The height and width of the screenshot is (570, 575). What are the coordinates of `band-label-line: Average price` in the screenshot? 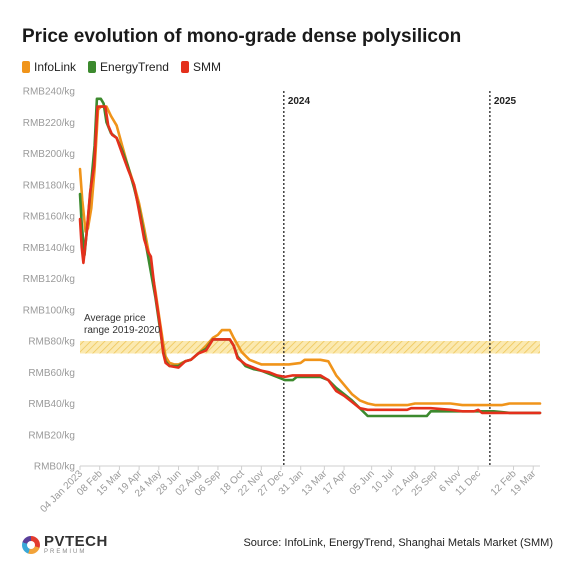 It's located at (115, 318).